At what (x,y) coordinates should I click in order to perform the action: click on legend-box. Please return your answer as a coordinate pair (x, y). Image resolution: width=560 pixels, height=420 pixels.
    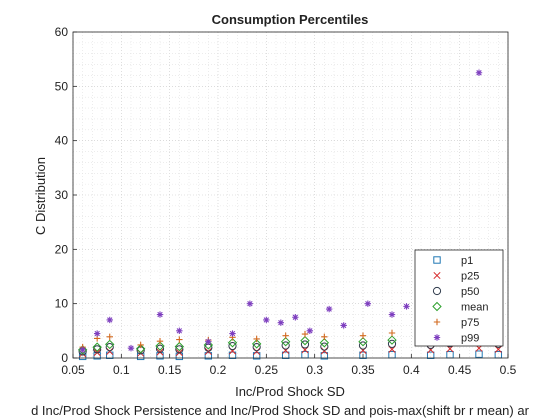
    Looking at the image, I should click on (459, 298).